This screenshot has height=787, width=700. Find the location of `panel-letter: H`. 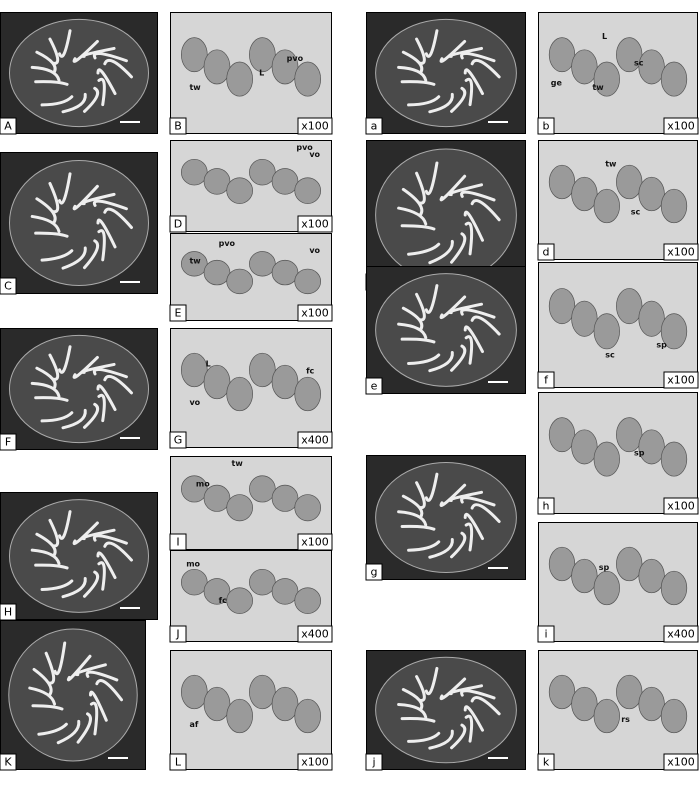

panel-letter: H is located at coordinates (8, 612).